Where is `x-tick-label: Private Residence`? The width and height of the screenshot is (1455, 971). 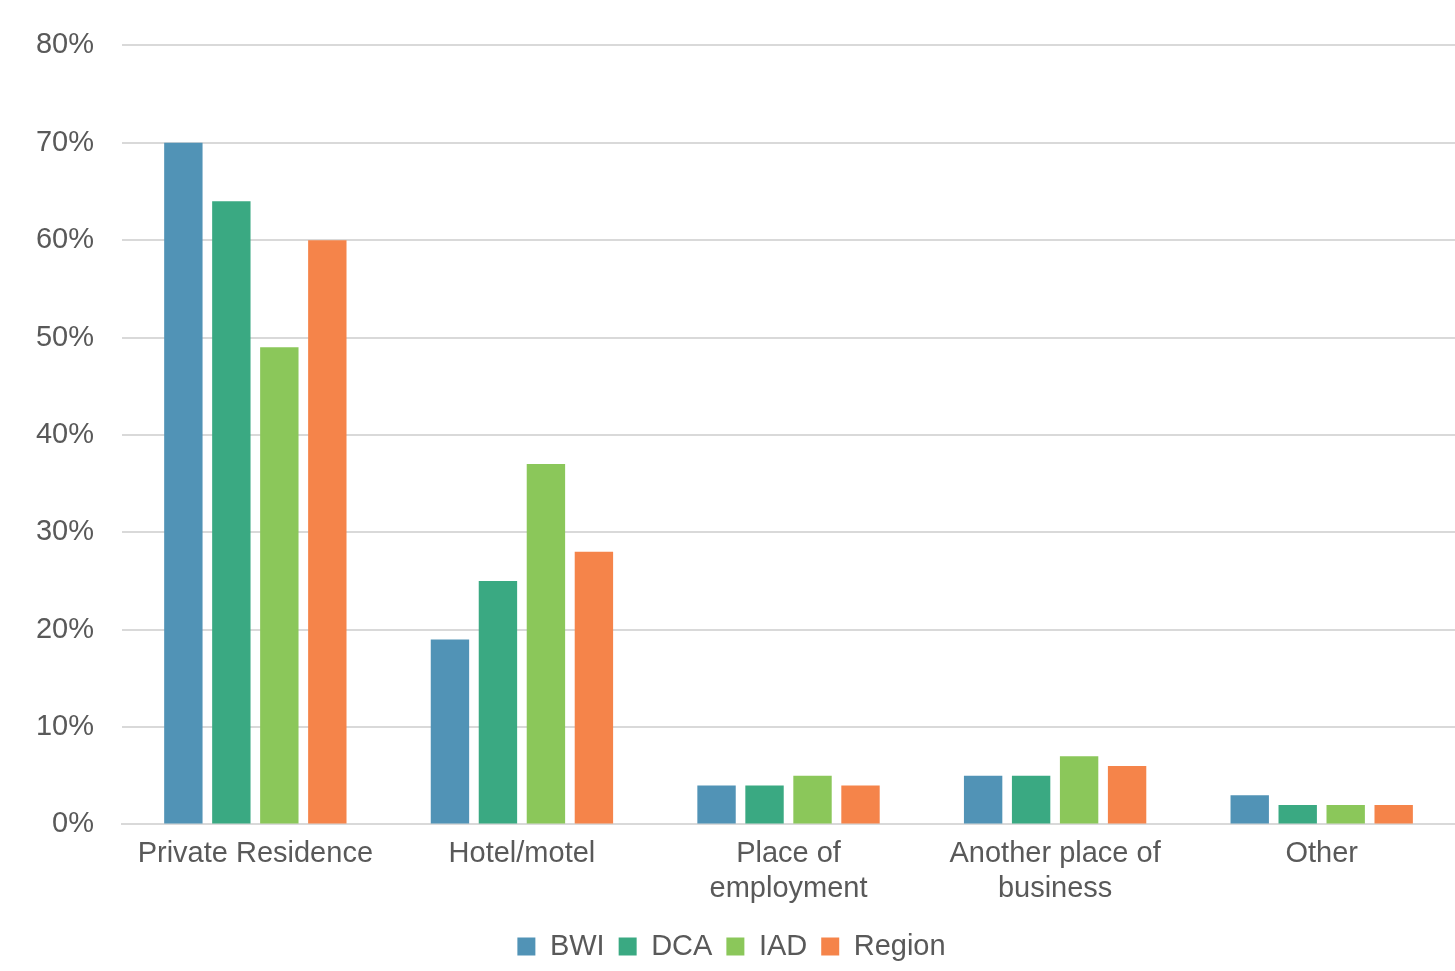
x-tick-label: Private Residence is located at coordinates (255, 851).